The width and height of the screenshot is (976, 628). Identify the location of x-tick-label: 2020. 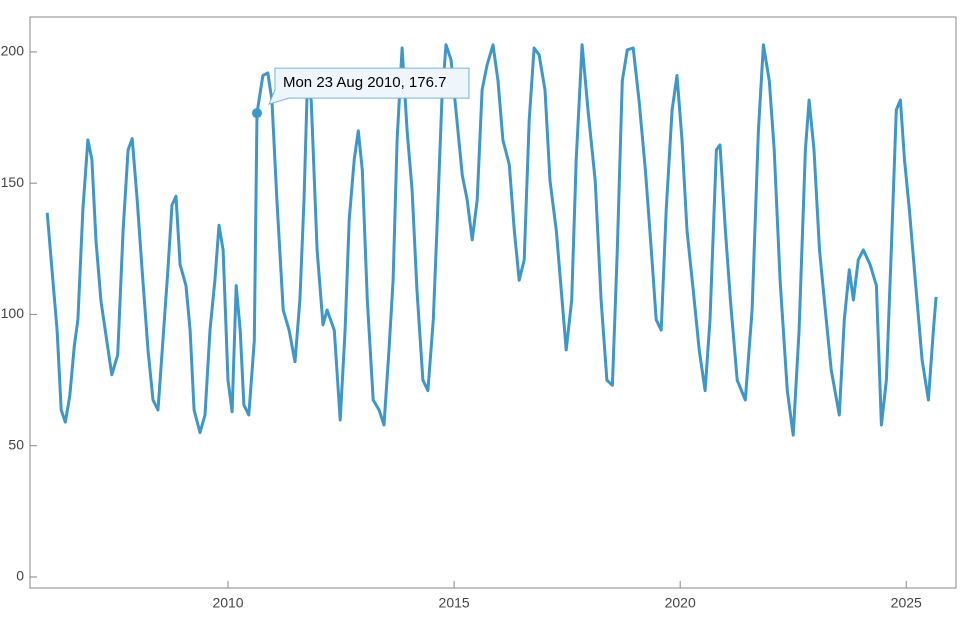
(680, 603).